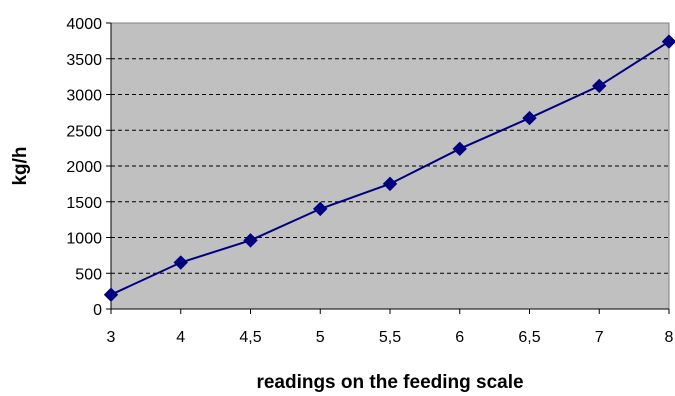 The image size is (675, 396). I want to click on y-axis-title: kg/h, so click(20, 165).